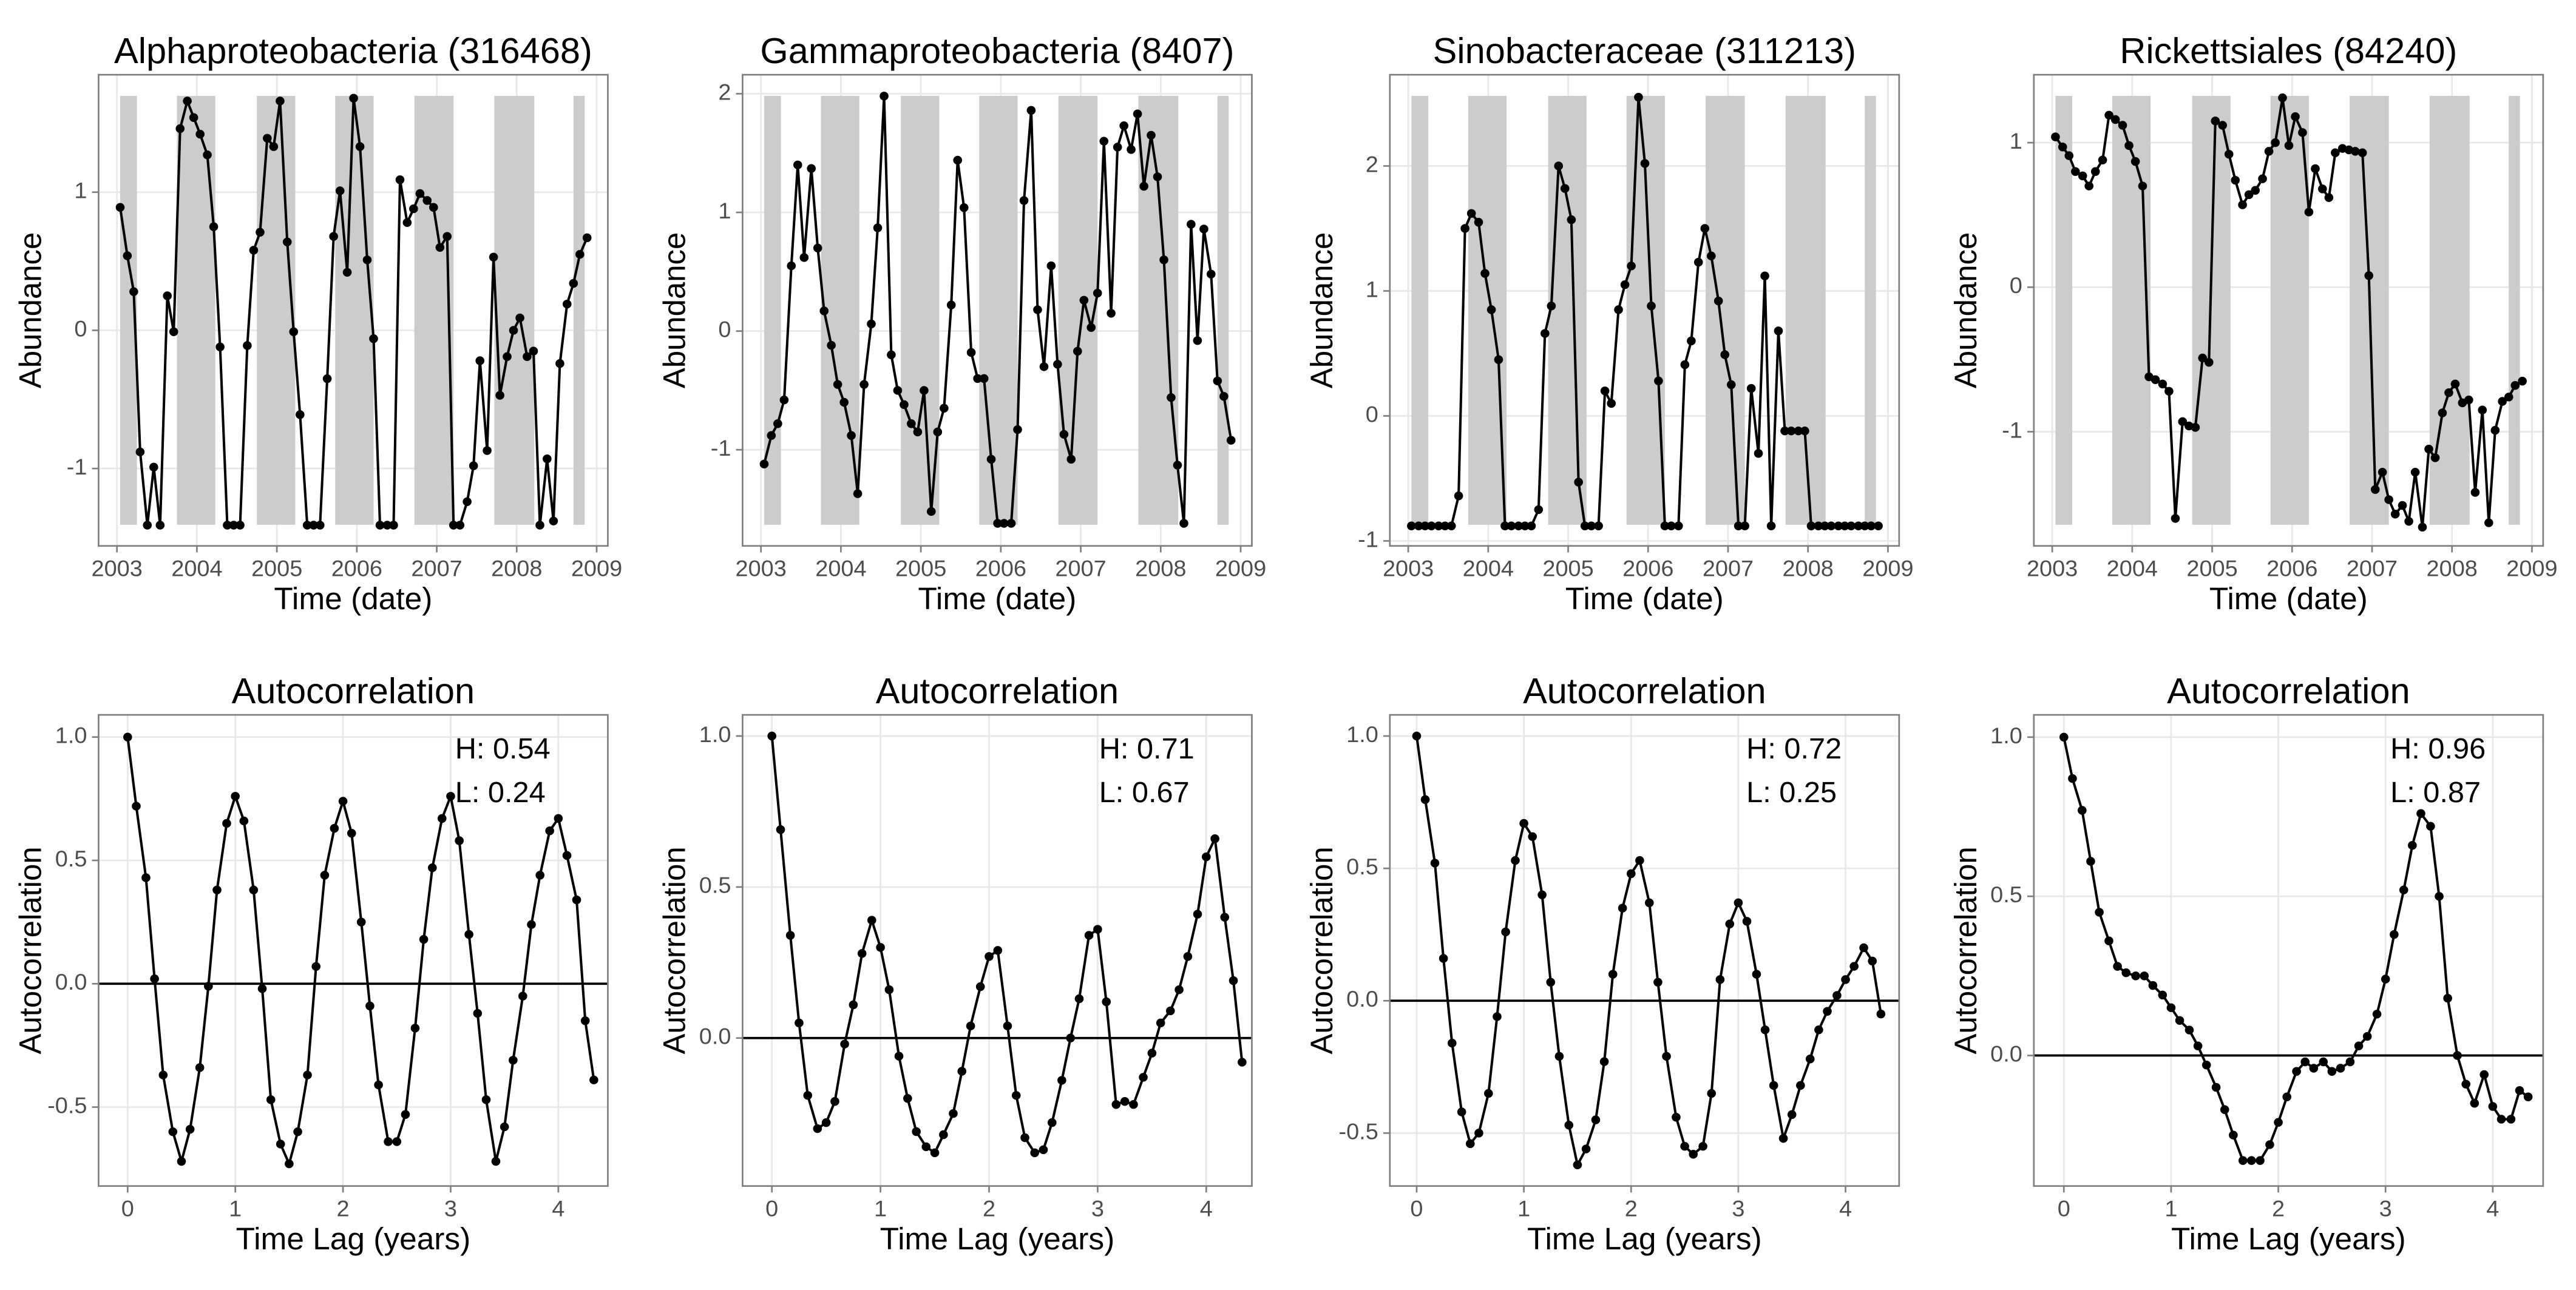 This screenshot has height=1290, width=2576. I want to click on x-tick-label: 0, so click(2064, 1208).